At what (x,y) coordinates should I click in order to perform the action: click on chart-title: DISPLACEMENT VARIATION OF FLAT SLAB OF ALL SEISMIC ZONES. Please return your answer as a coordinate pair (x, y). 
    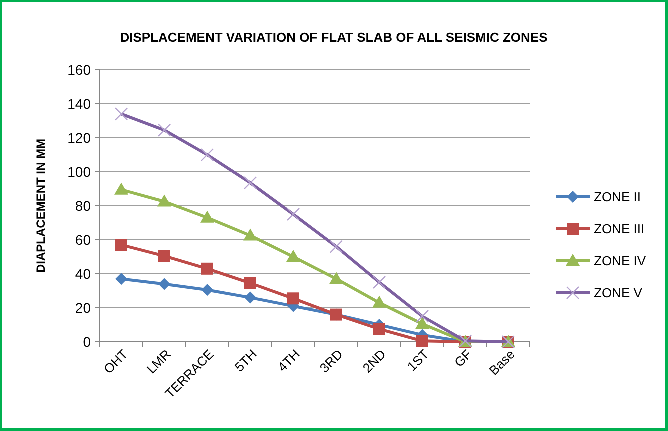
    Looking at the image, I should click on (334, 37).